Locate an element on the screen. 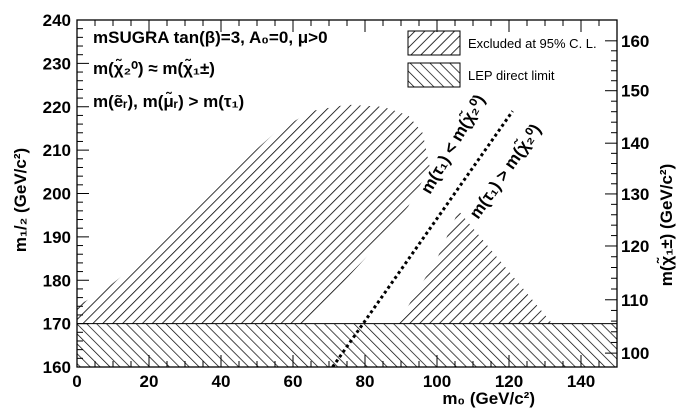 This screenshot has width=681, height=409. legend-swatch-excluded is located at coordinates (434, 43).